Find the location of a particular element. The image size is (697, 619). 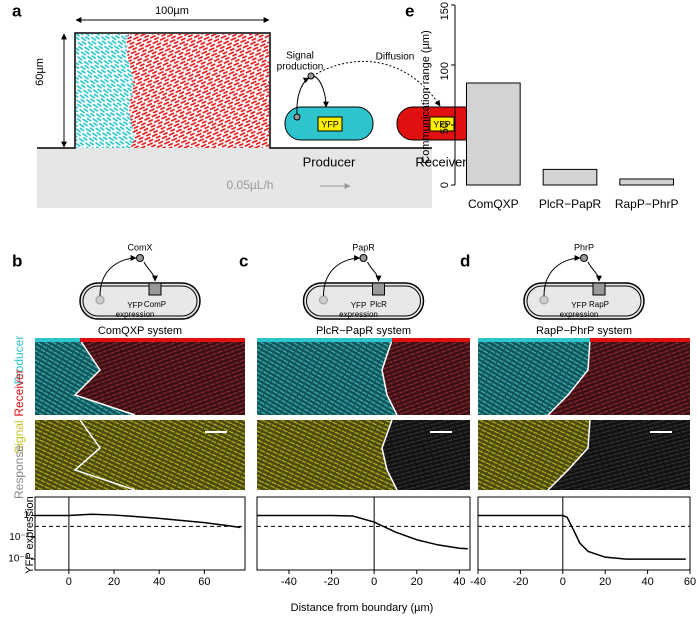

flow-label: 0.05µL/h is located at coordinates (250, 185).